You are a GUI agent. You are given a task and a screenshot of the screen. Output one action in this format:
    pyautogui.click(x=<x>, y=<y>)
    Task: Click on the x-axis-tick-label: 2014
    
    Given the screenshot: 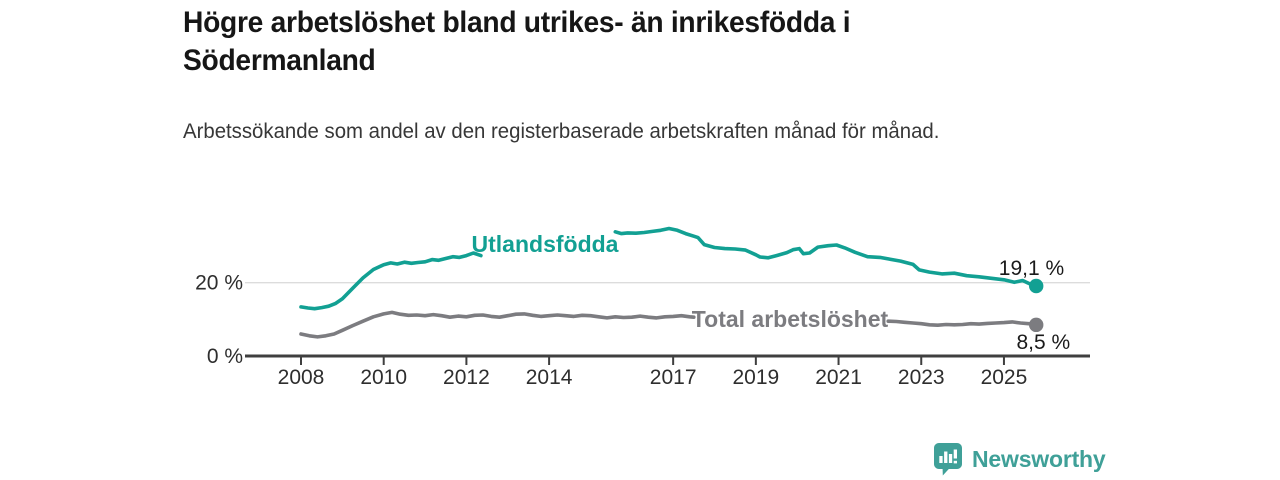 What is the action you would take?
    pyautogui.click(x=549, y=377)
    